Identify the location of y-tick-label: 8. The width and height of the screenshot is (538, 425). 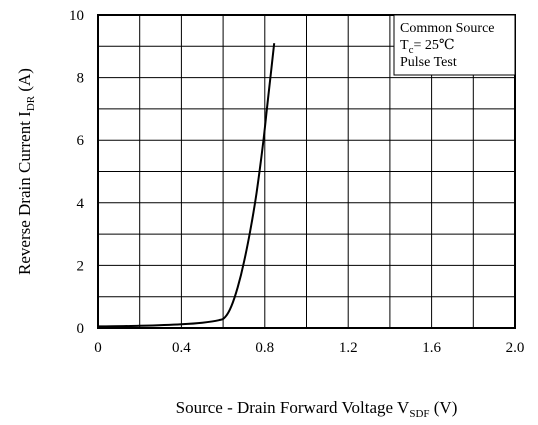
(81, 79).